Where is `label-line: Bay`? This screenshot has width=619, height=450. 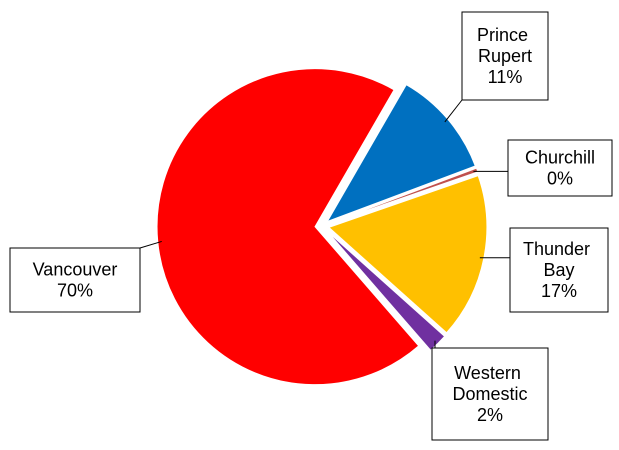
label-line: Bay is located at coordinates (558, 270).